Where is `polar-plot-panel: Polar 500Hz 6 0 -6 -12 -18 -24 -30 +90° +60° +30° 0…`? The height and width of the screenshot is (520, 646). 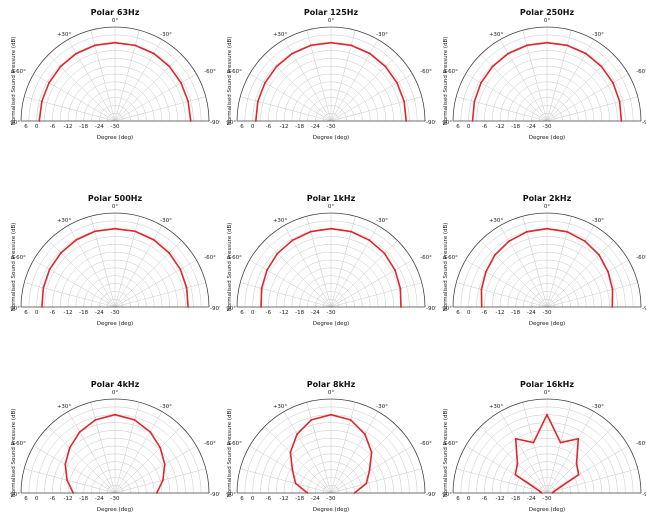 polar-plot-panel: Polar 500Hz 6 0 -6 -12 -18 -24 -30 +90° +60° +30° 0… is located at coordinates (115, 264).